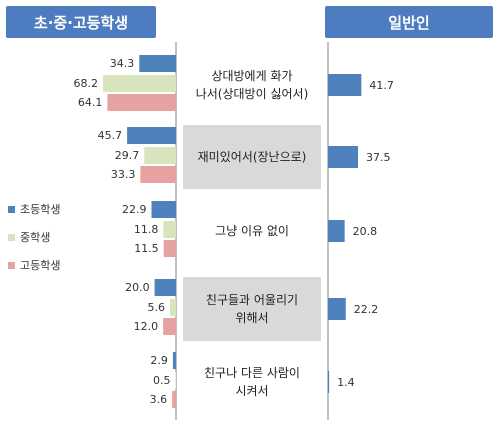  What do you see at coordinates (146, 248) in the screenshot?
I see `value-label-high: 11.5` at bounding box center [146, 248].